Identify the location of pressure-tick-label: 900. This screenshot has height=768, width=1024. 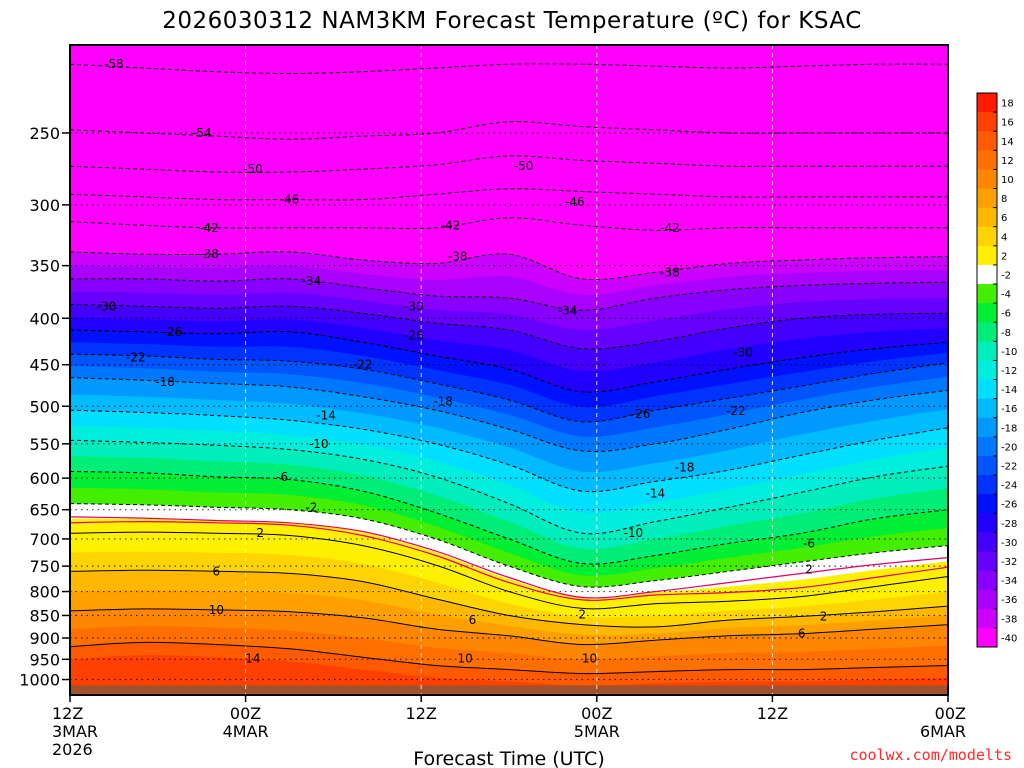
(44, 638).